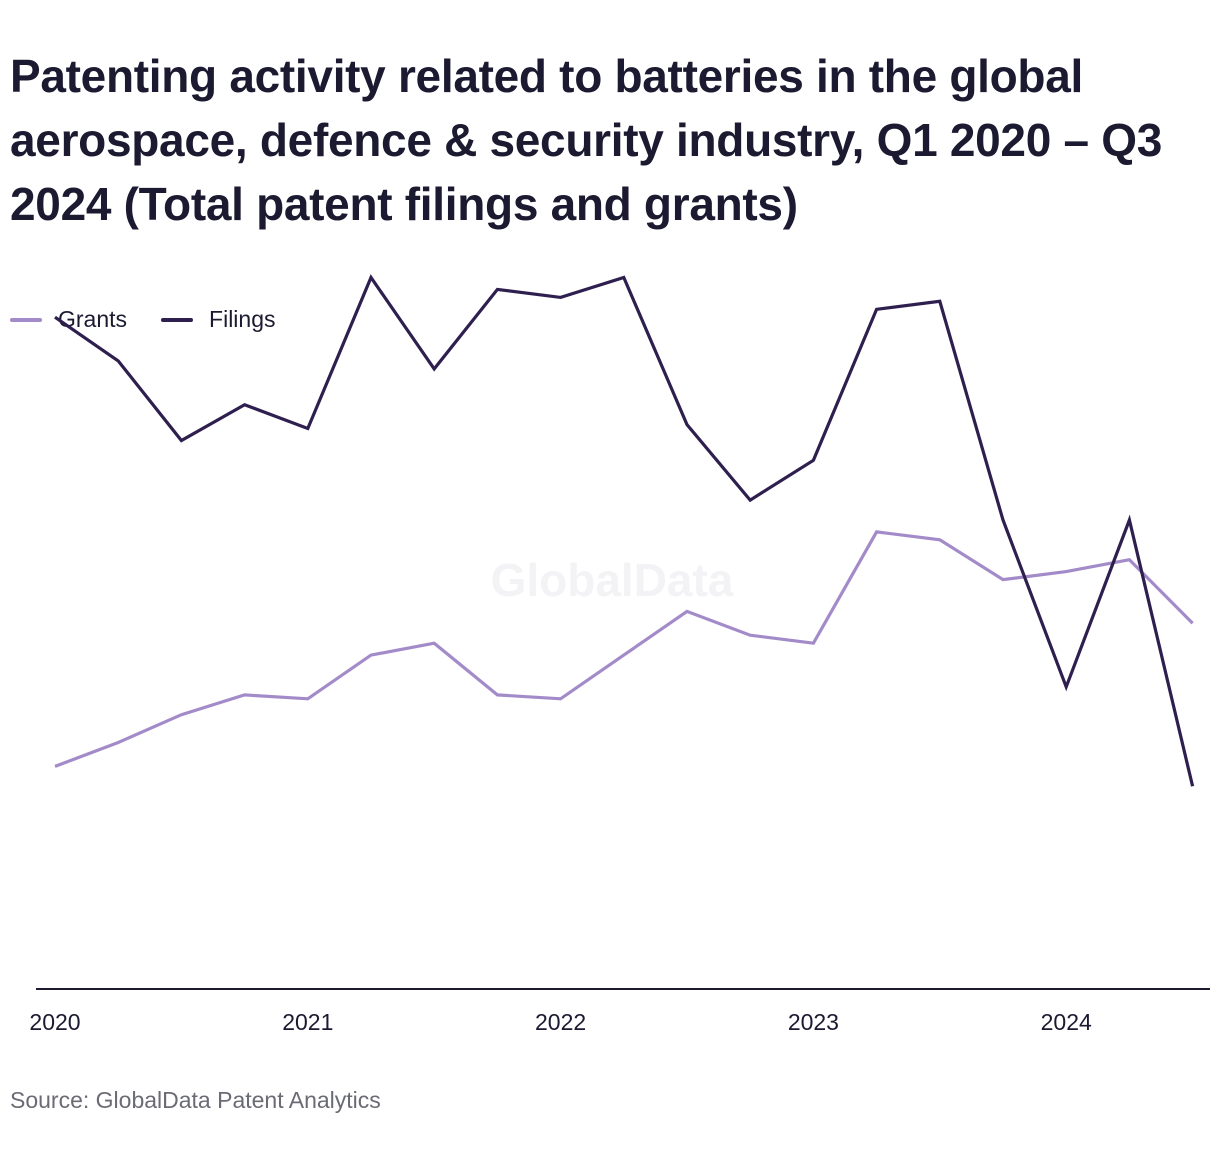 The image size is (1220, 1160). I want to click on data-point-filings: Q4 2023: 59, so click(1003, 520).